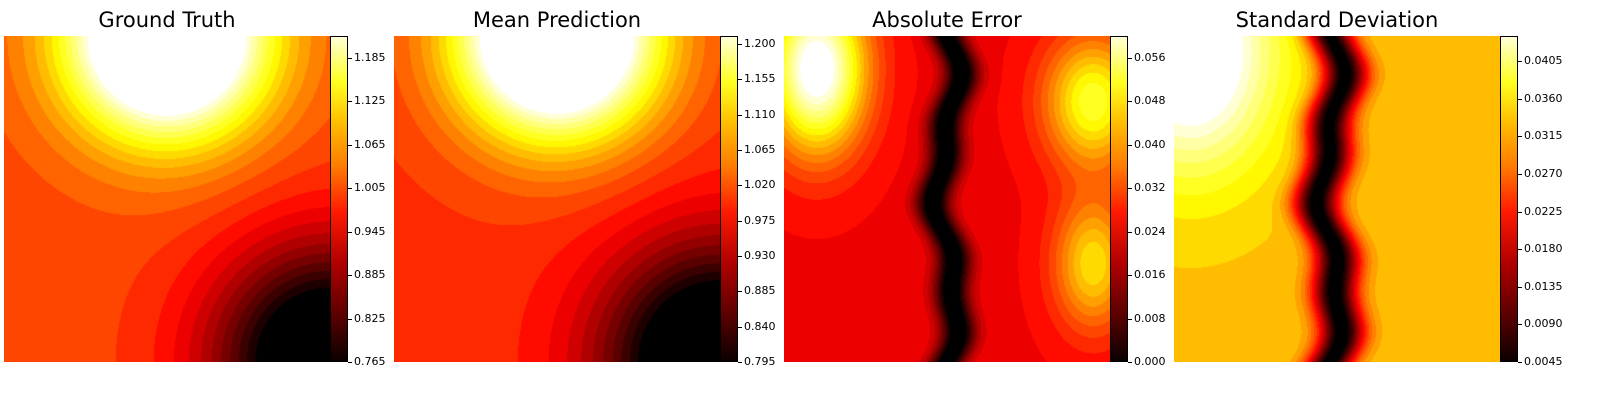 The width and height of the screenshot is (1600, 400). What do you see at coordinates (370, 188) in the screenshot?
I see `colorbar-tick-label: 1.005` at bounding box center [370, 188].